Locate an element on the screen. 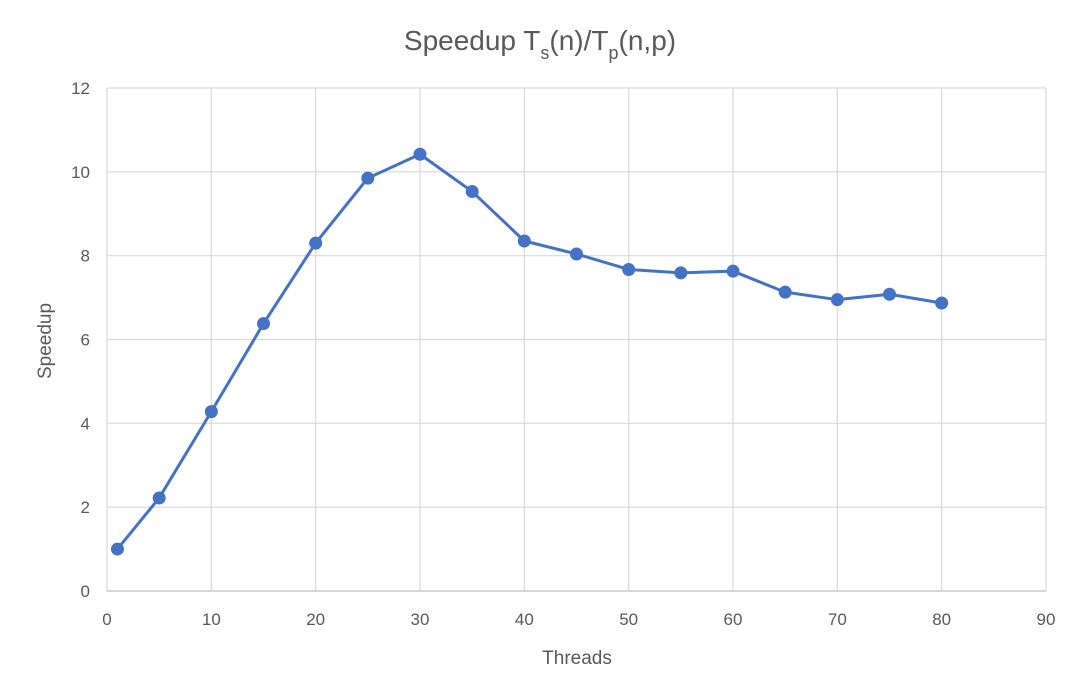  x-tick-label: 40 is located at coordinates (524, 619).